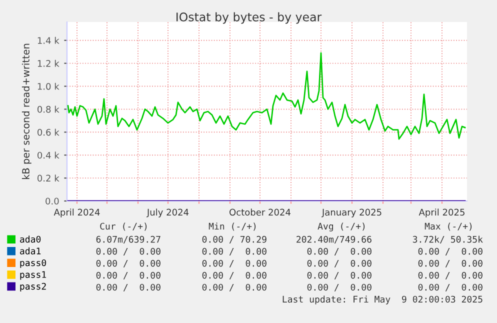  What do you see at coordinates (52, 201) in the screenshot?
I see `y-tick-label: 0.0` at bounding box center [52, 201].